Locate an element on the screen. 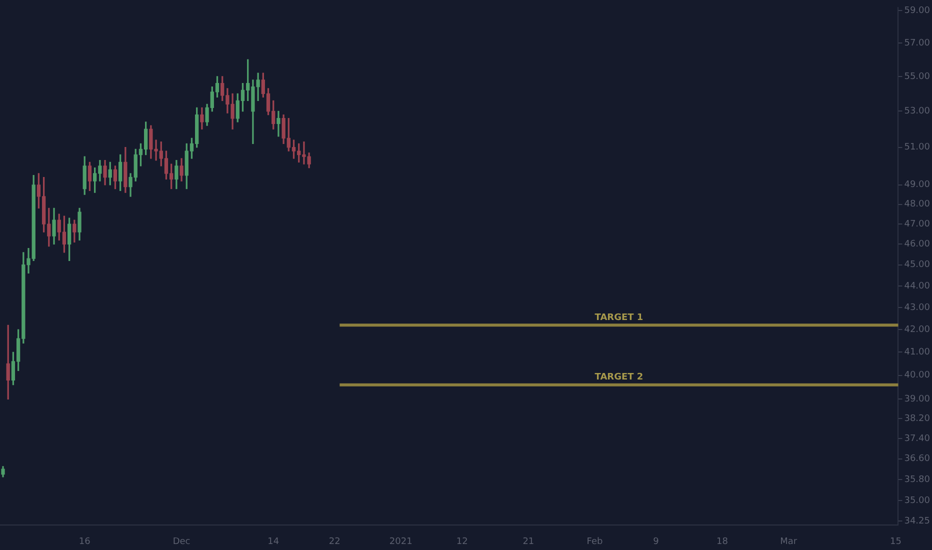 Image resolution: width=932 pixels, height=550 pixels. y-tick-label: 57.00 is located at coordinates (917, 43).